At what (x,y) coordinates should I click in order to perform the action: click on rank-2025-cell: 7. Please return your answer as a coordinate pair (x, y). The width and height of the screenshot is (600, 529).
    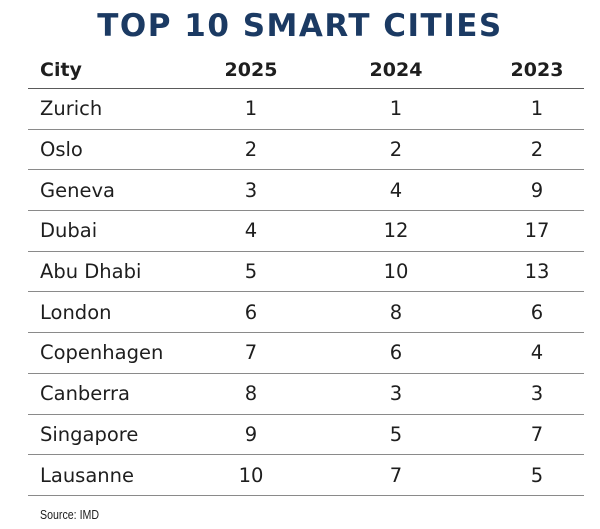
    Looking at the image, I should click on (251, 353).